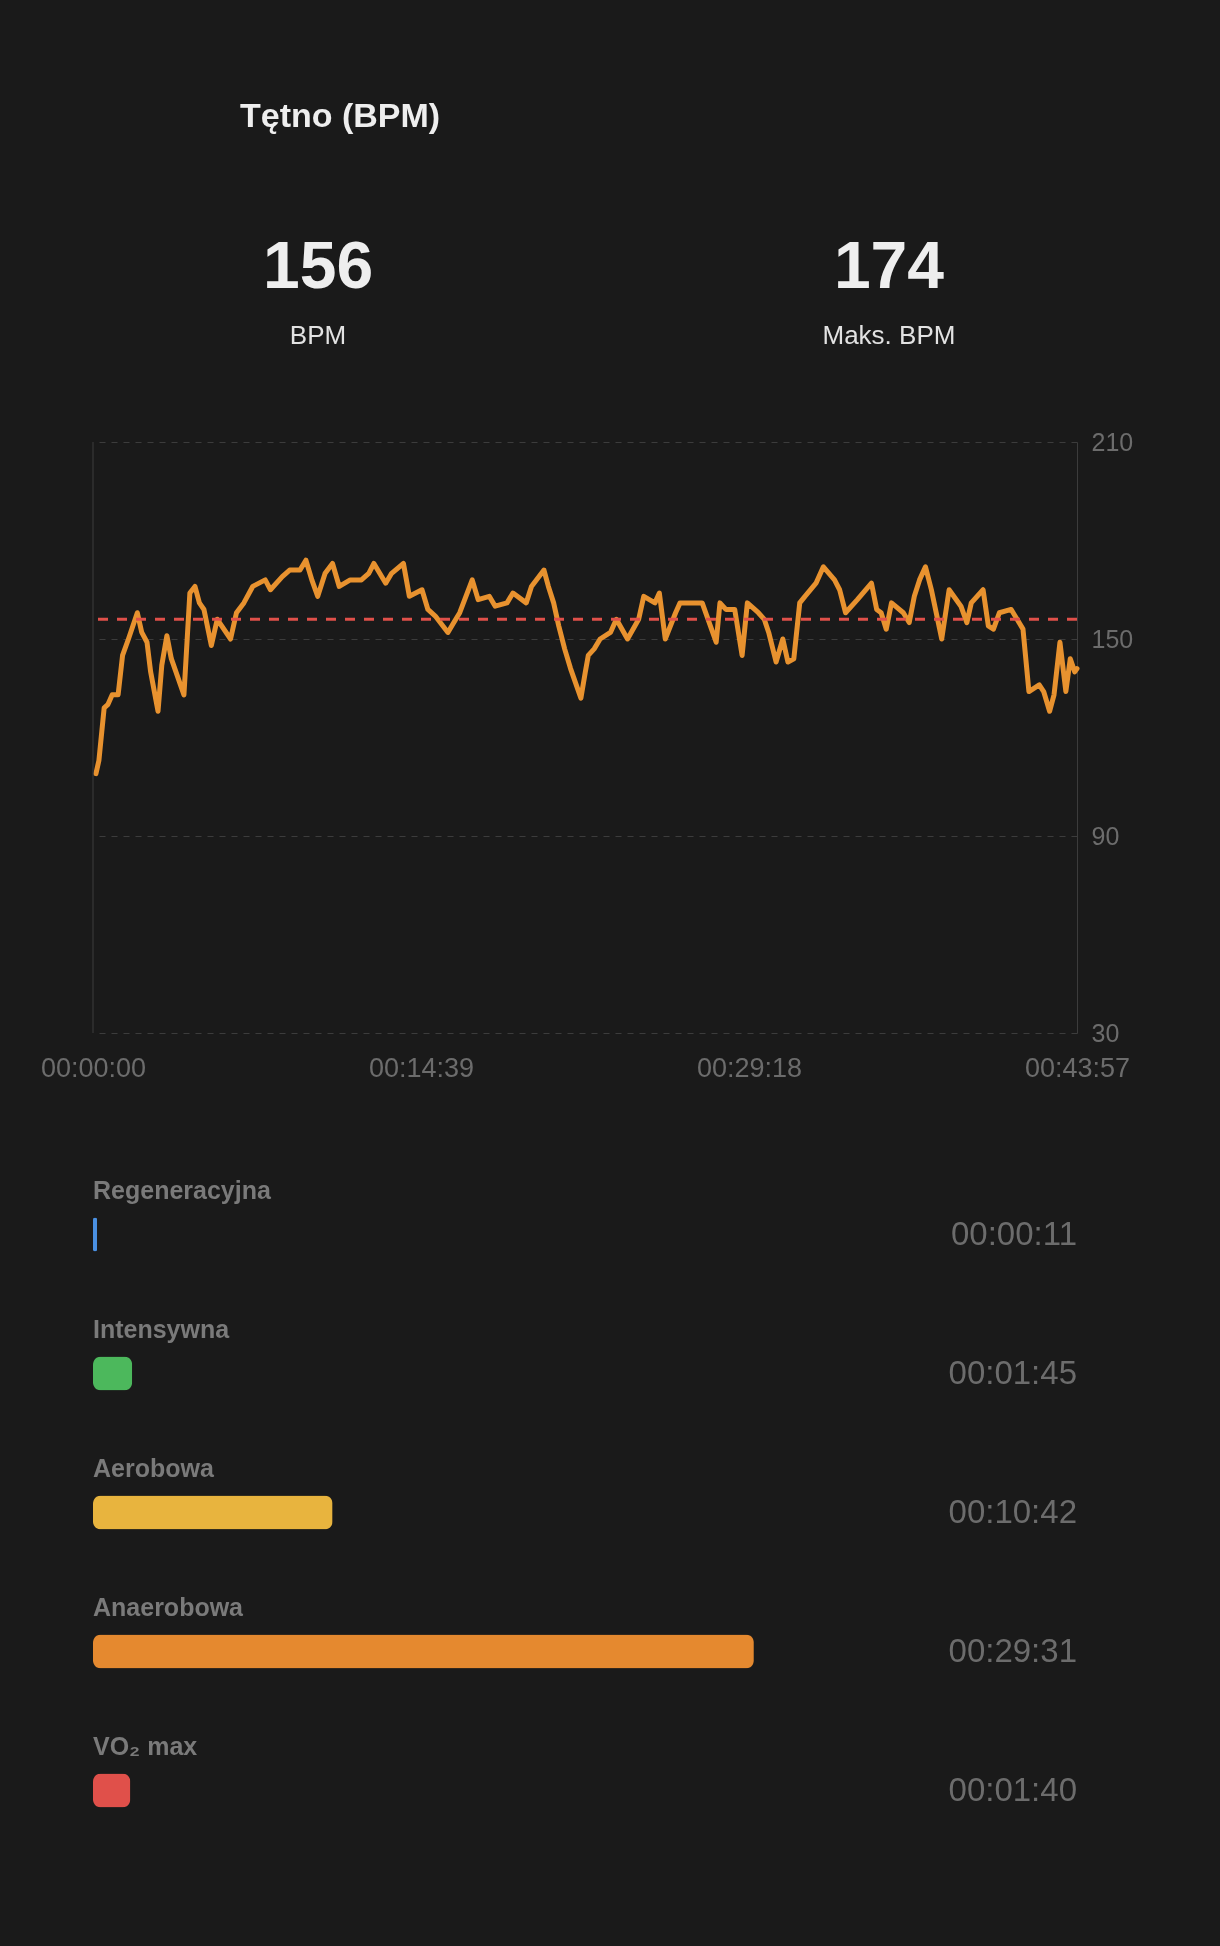 The image size is (1220, 1946). I want to click on text: 156, so click(318, 265).